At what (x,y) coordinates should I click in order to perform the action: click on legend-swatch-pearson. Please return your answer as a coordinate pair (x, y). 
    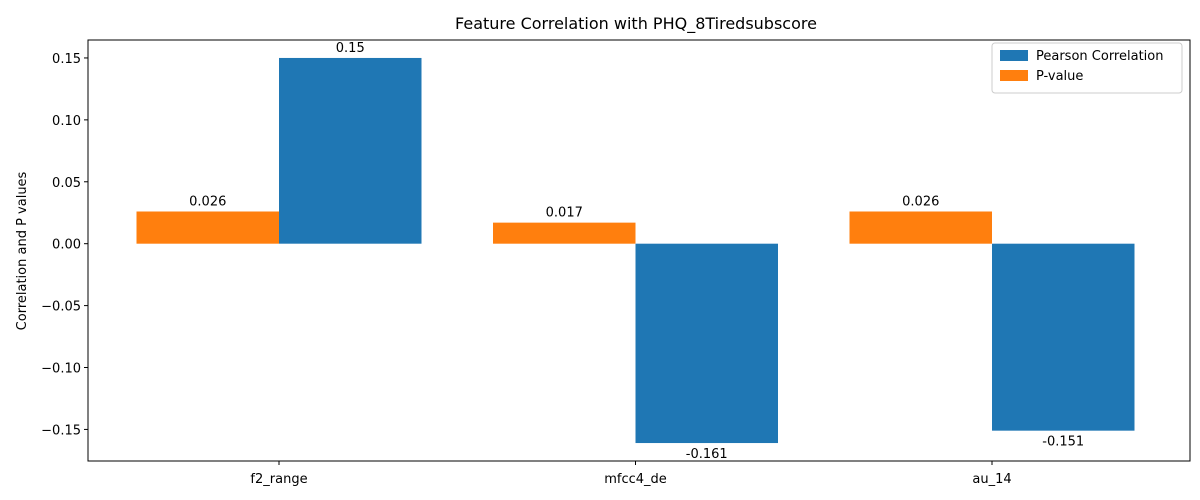
    Looking at the image, I should click on (1014, 55).